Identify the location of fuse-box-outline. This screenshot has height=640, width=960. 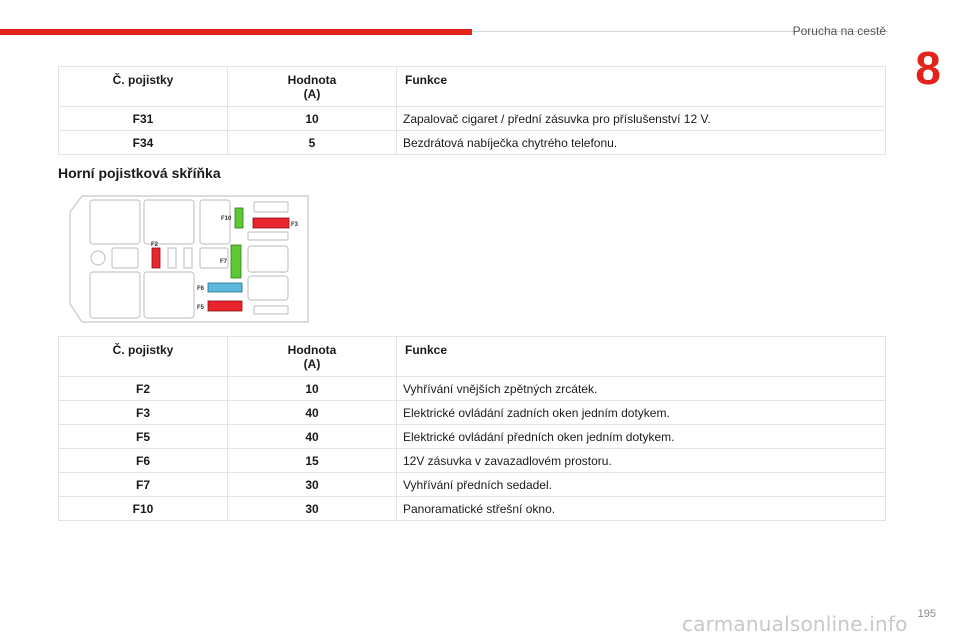
(189, 259).